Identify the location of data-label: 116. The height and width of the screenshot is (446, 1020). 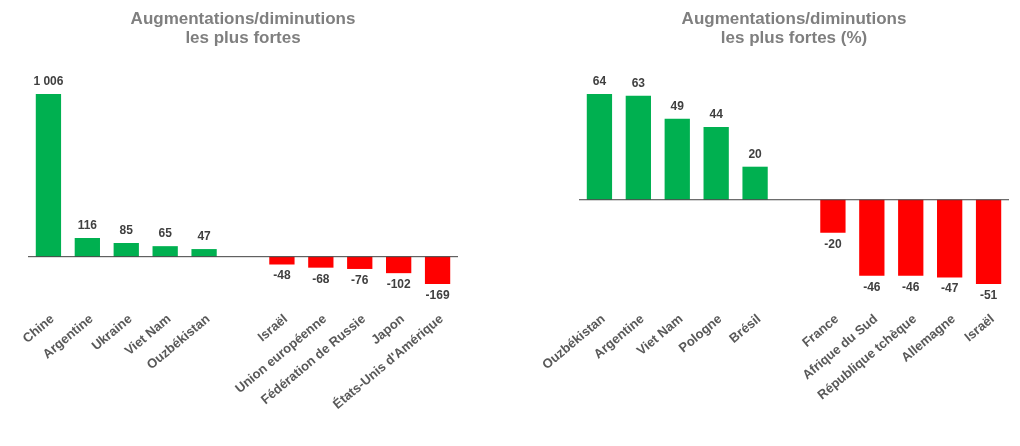
(87, 224).